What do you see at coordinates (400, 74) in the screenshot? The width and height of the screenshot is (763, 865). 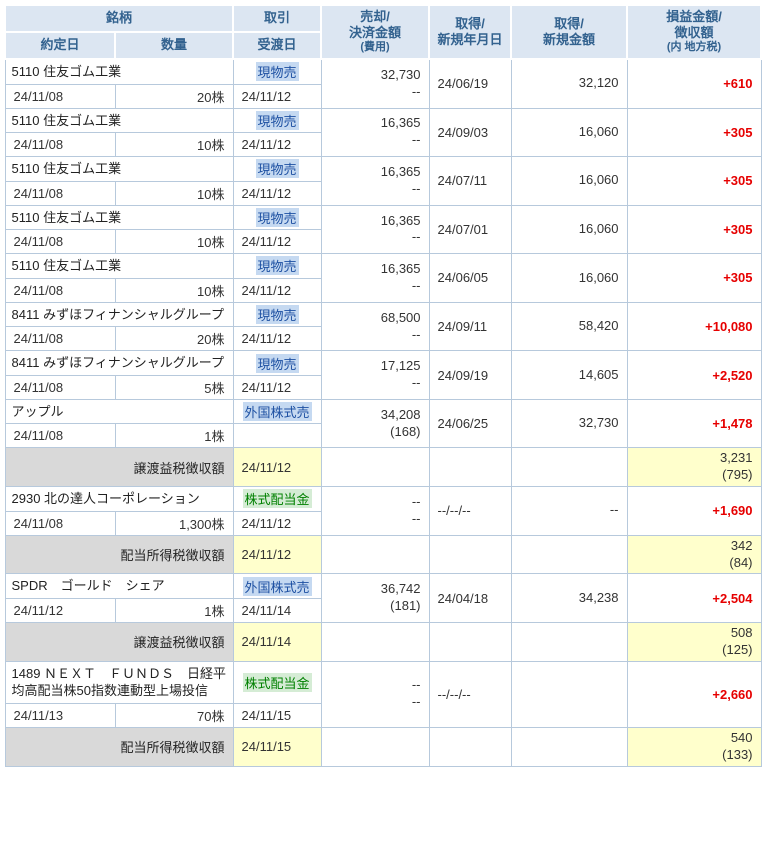 I see `sale-amount-value: 32,730` at bounding box center [400, 74].